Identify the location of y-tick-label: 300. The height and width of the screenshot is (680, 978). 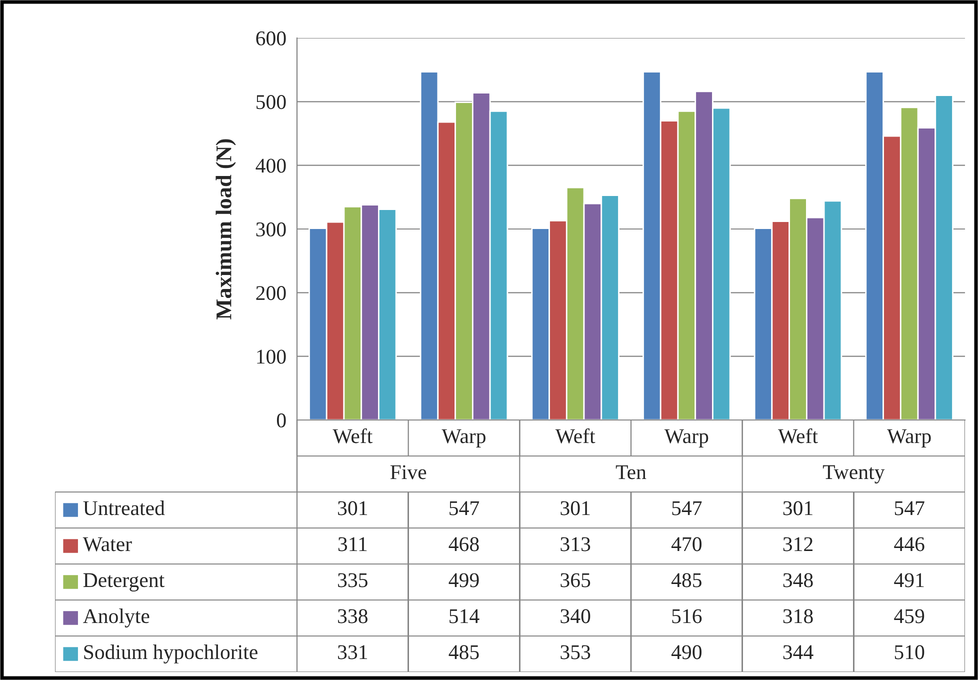
(271, 229).